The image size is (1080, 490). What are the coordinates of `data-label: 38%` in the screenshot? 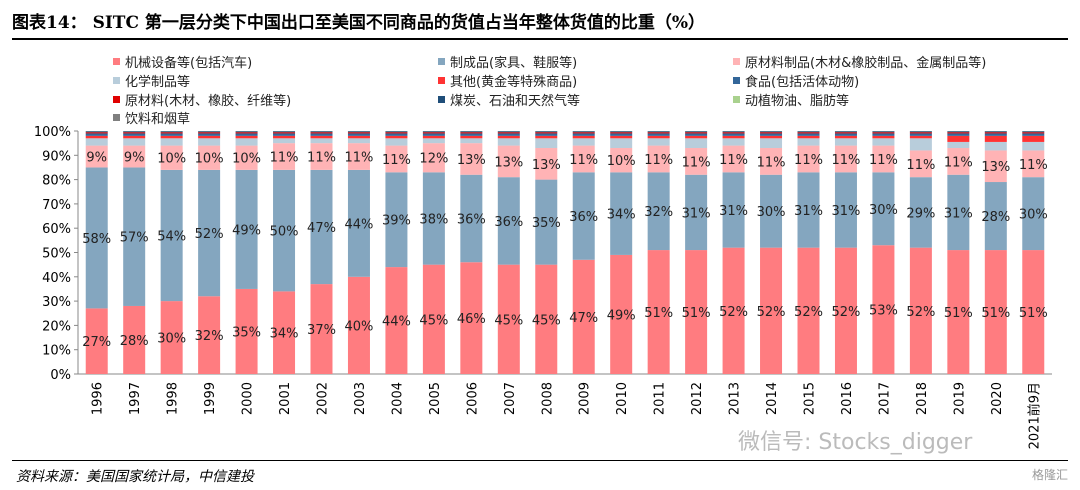 It's located at (433, 219).